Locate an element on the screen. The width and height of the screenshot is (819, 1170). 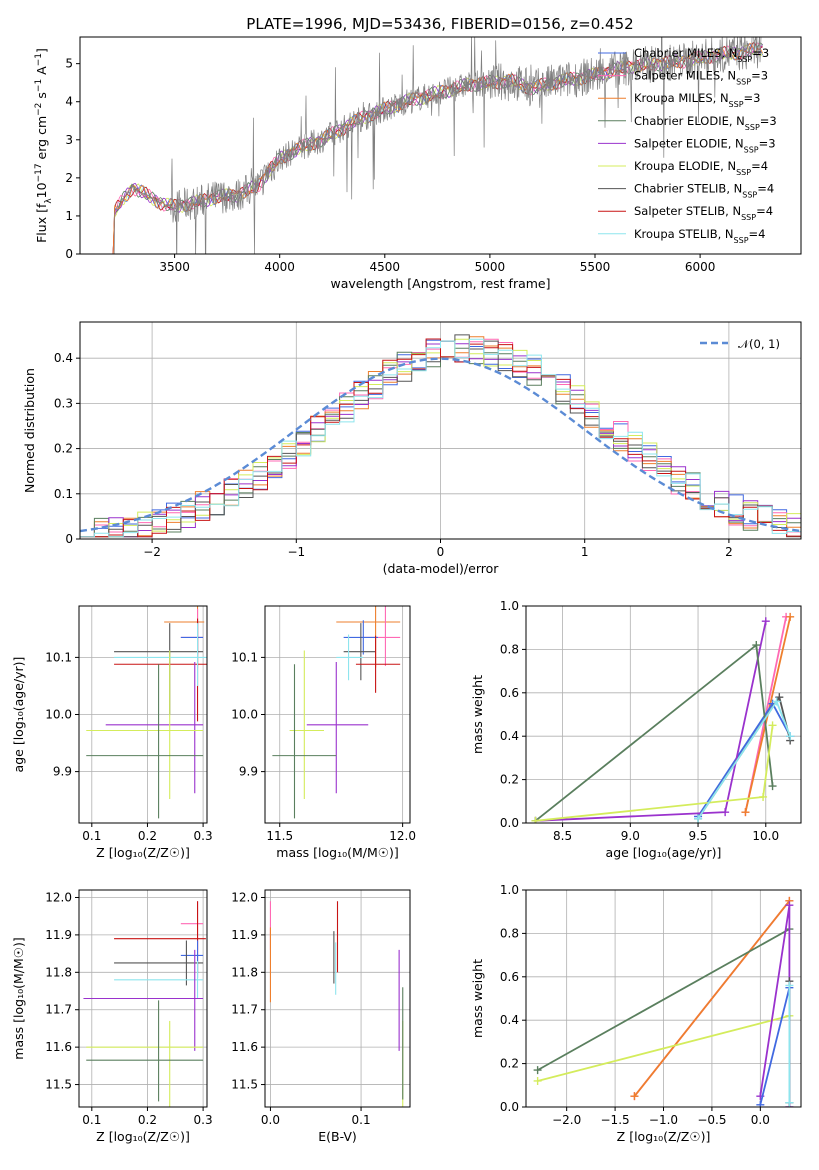
x-axis-label: wavelength [Angstrom, rest frame] is located at coordinates (440, 283).